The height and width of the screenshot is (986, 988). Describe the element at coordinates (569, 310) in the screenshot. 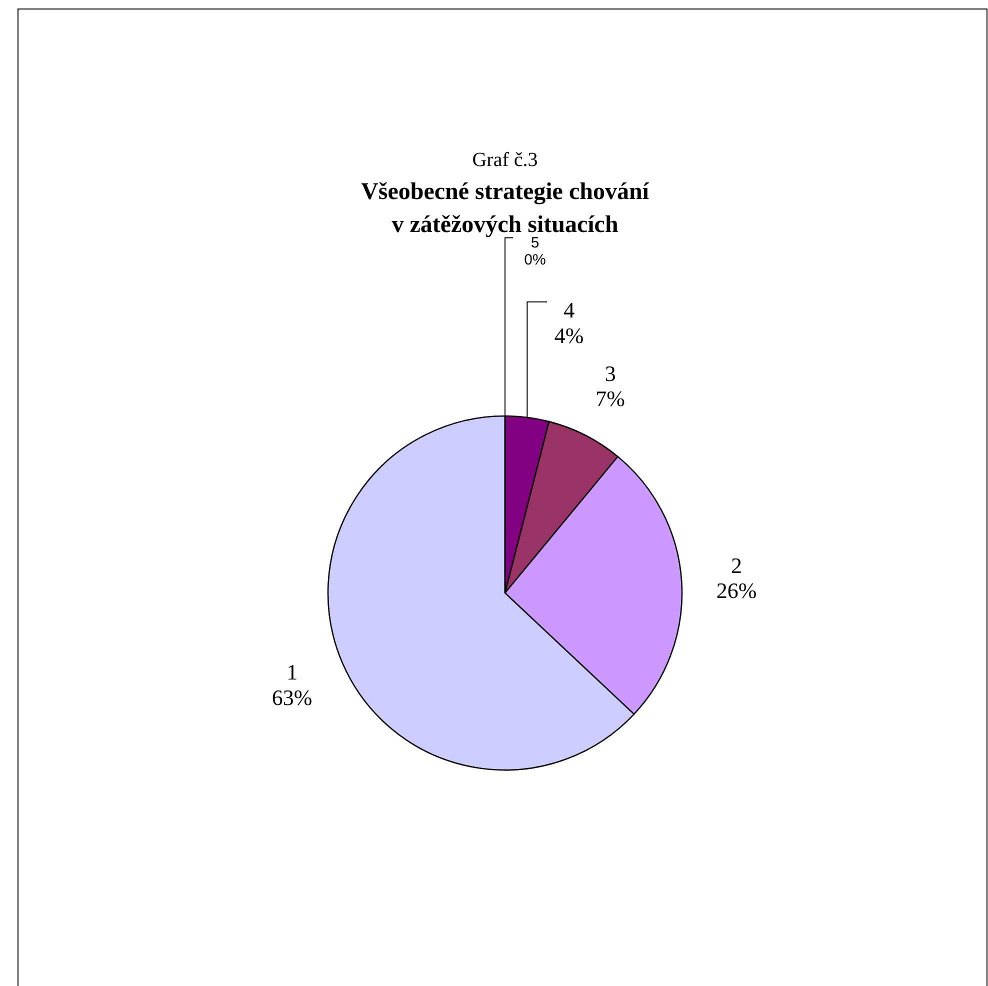

I see `slice-label: 4` at that location.